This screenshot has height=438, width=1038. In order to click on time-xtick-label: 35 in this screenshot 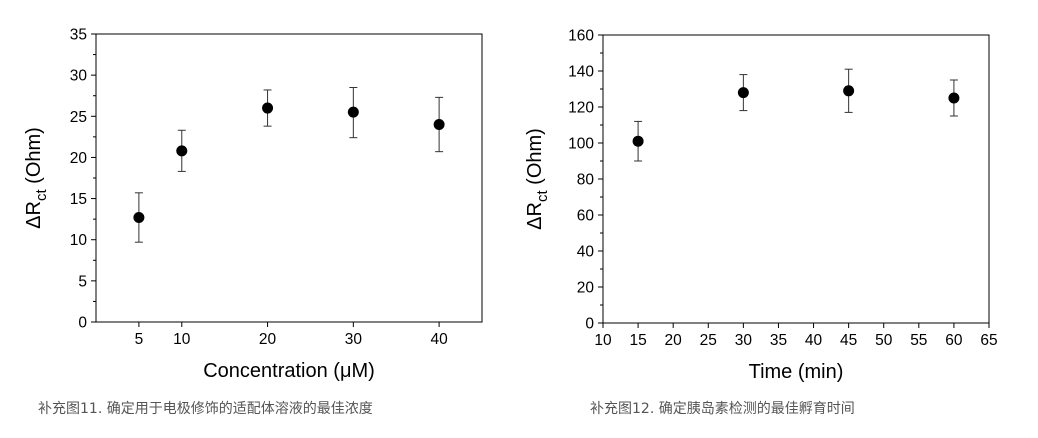, I will do `click(778, 340)`.